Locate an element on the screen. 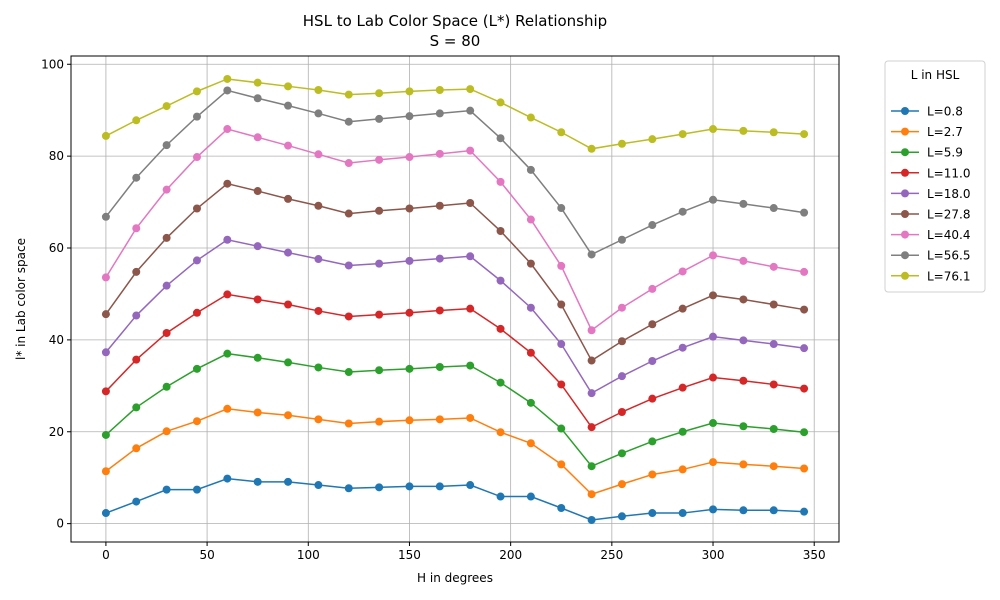 The width and height of the screenshot is (1000, 600). series-L=76.1 is located at coordinates (455, 113).